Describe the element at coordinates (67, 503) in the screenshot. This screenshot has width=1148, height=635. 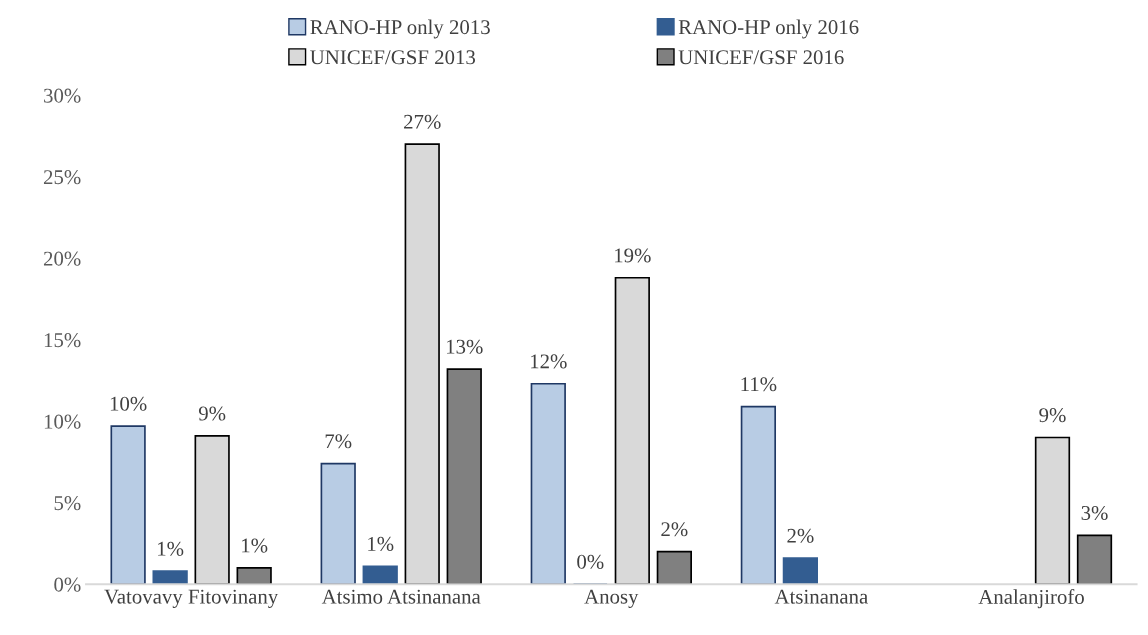
I see `y-tick-label: 5%` at that location.